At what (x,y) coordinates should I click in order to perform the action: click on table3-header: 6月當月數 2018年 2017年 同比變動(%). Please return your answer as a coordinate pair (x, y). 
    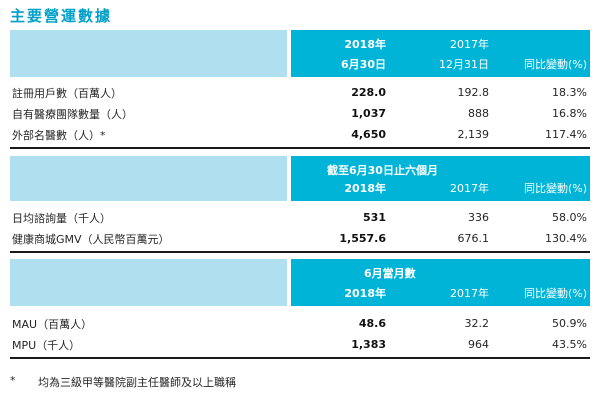
    Looking at the image, I should click on (300, 282).